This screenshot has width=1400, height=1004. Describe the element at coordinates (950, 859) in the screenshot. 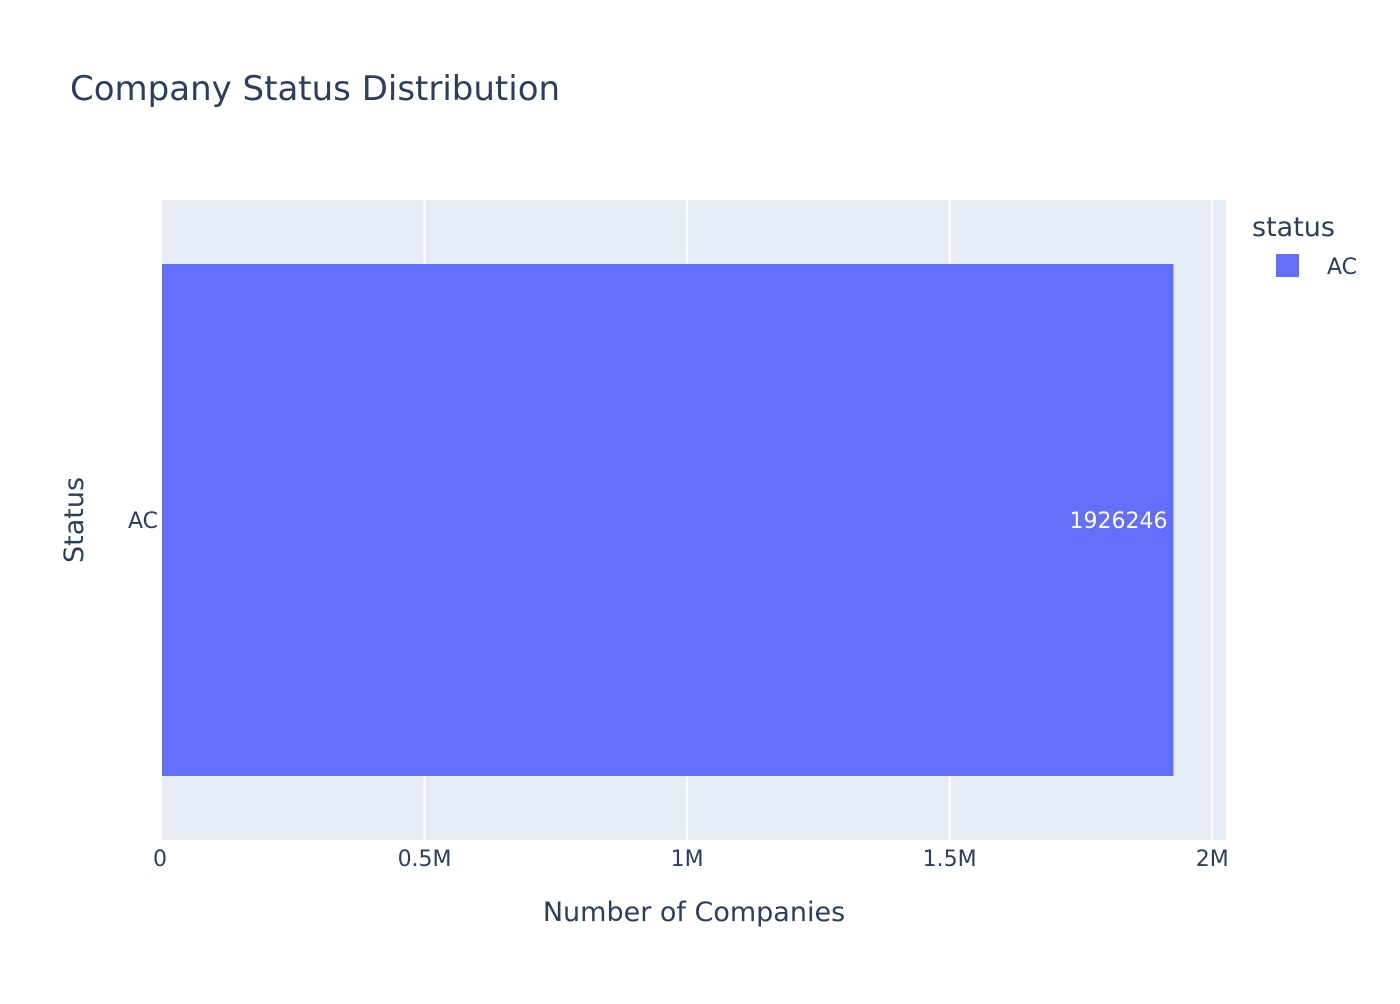

I see `x-tick-label: 1.5M` at that location.